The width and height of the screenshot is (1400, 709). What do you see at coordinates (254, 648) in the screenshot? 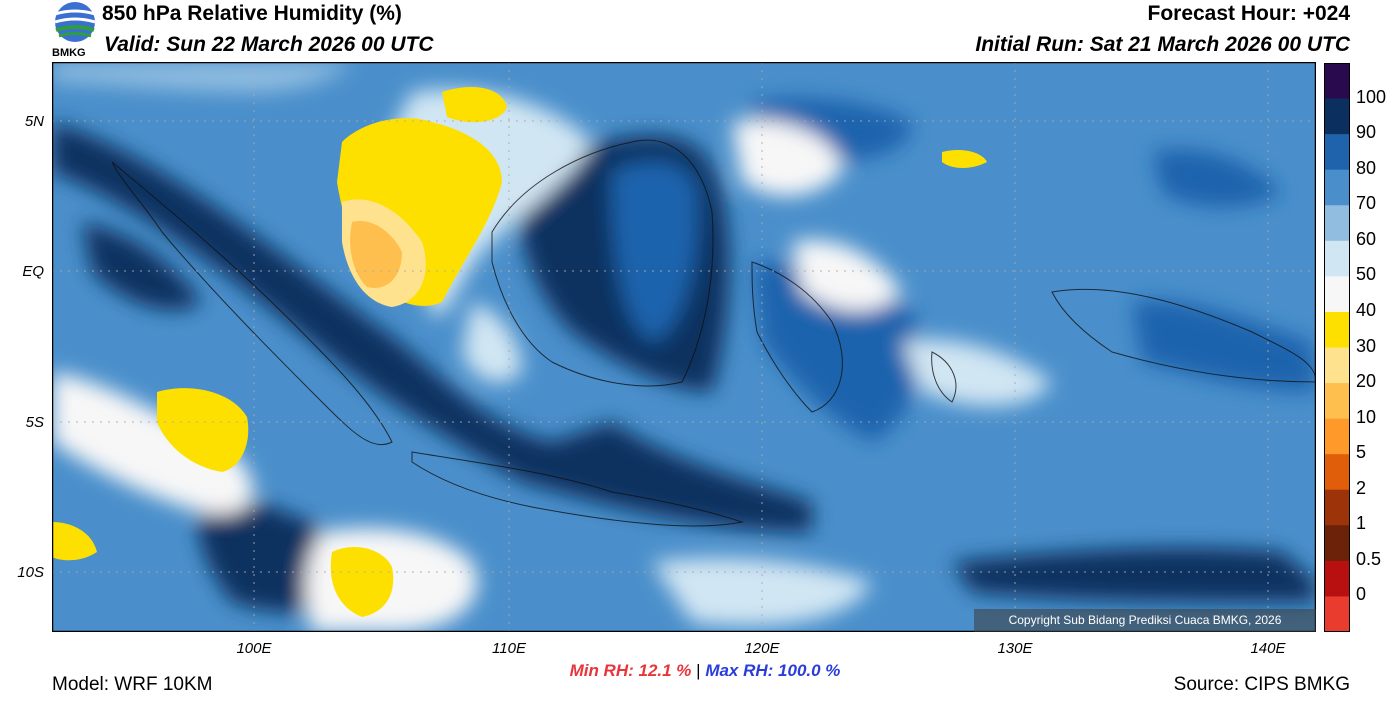
I see `lon-label-100e: 100E` at bounding box center [254, 648].